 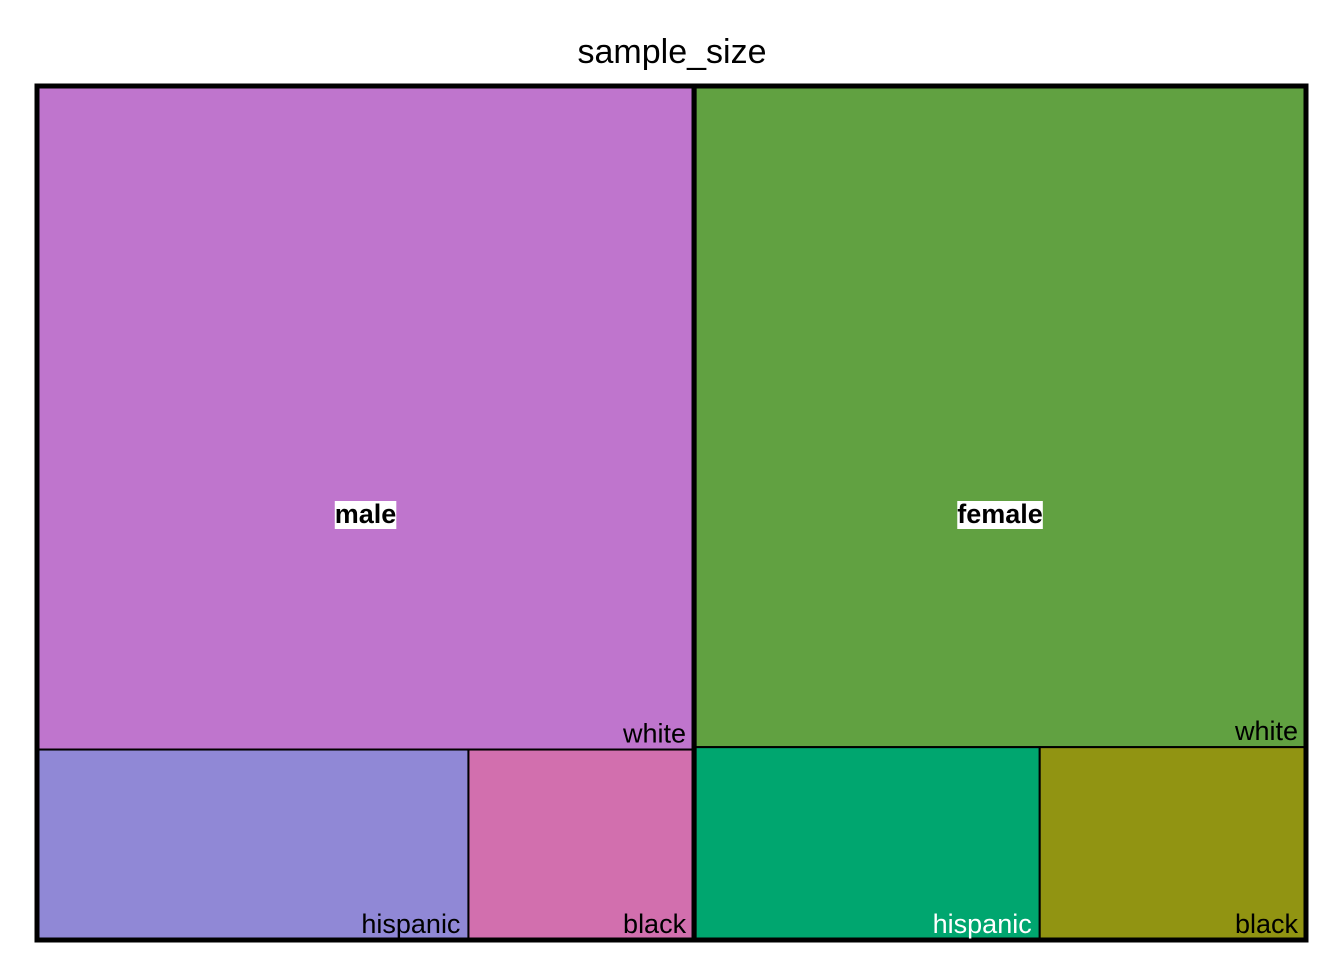 What do you see at coordinates (581, 845) in the screenshot?
I see `tile-male-black` at bounding box center [581, 845].